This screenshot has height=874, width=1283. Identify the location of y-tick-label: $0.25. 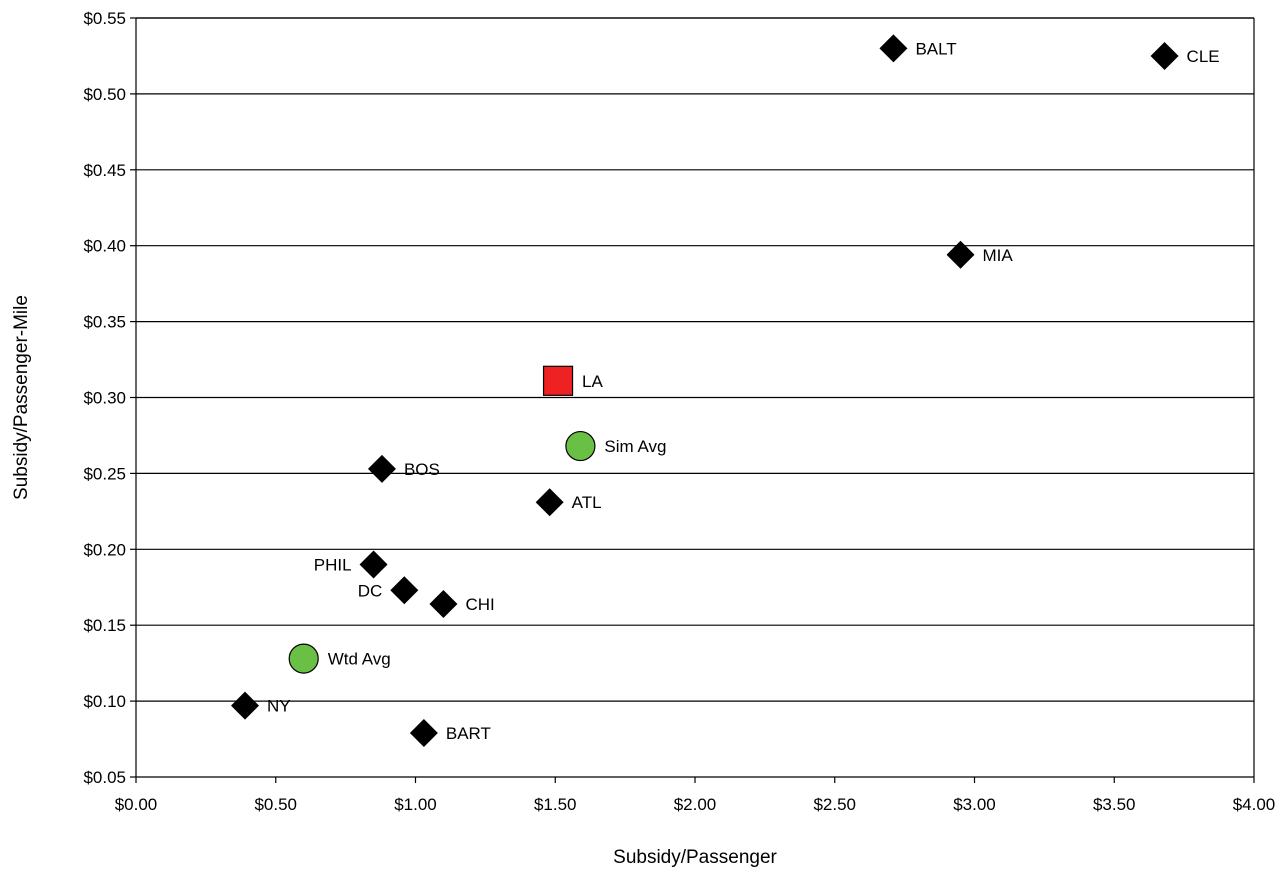
(104, 473).